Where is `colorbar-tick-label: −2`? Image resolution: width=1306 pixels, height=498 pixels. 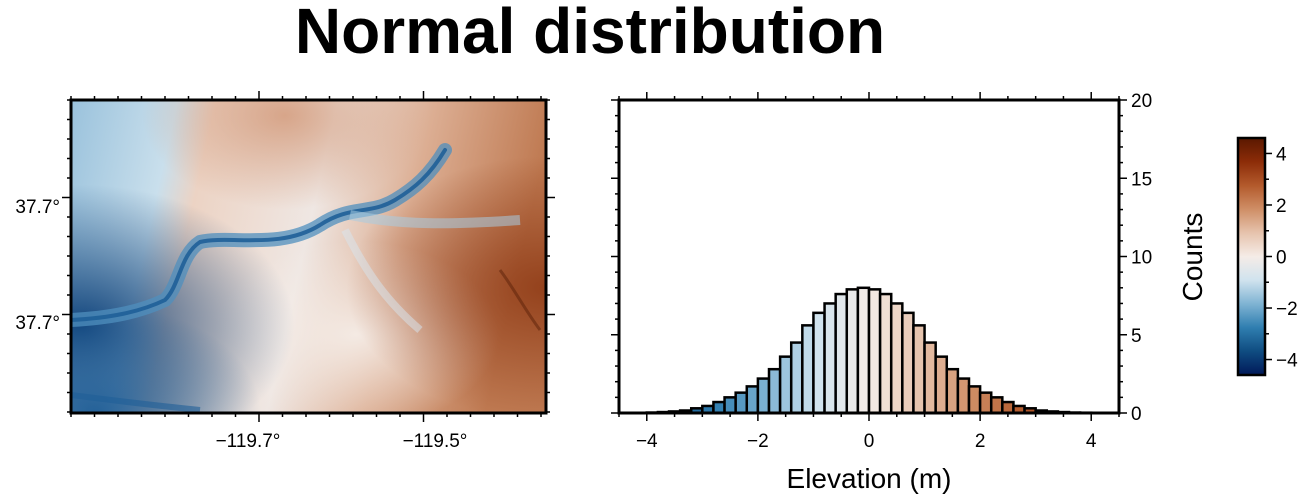 colorbar-tick-label: −2 is located at coordinates (1287, 309).